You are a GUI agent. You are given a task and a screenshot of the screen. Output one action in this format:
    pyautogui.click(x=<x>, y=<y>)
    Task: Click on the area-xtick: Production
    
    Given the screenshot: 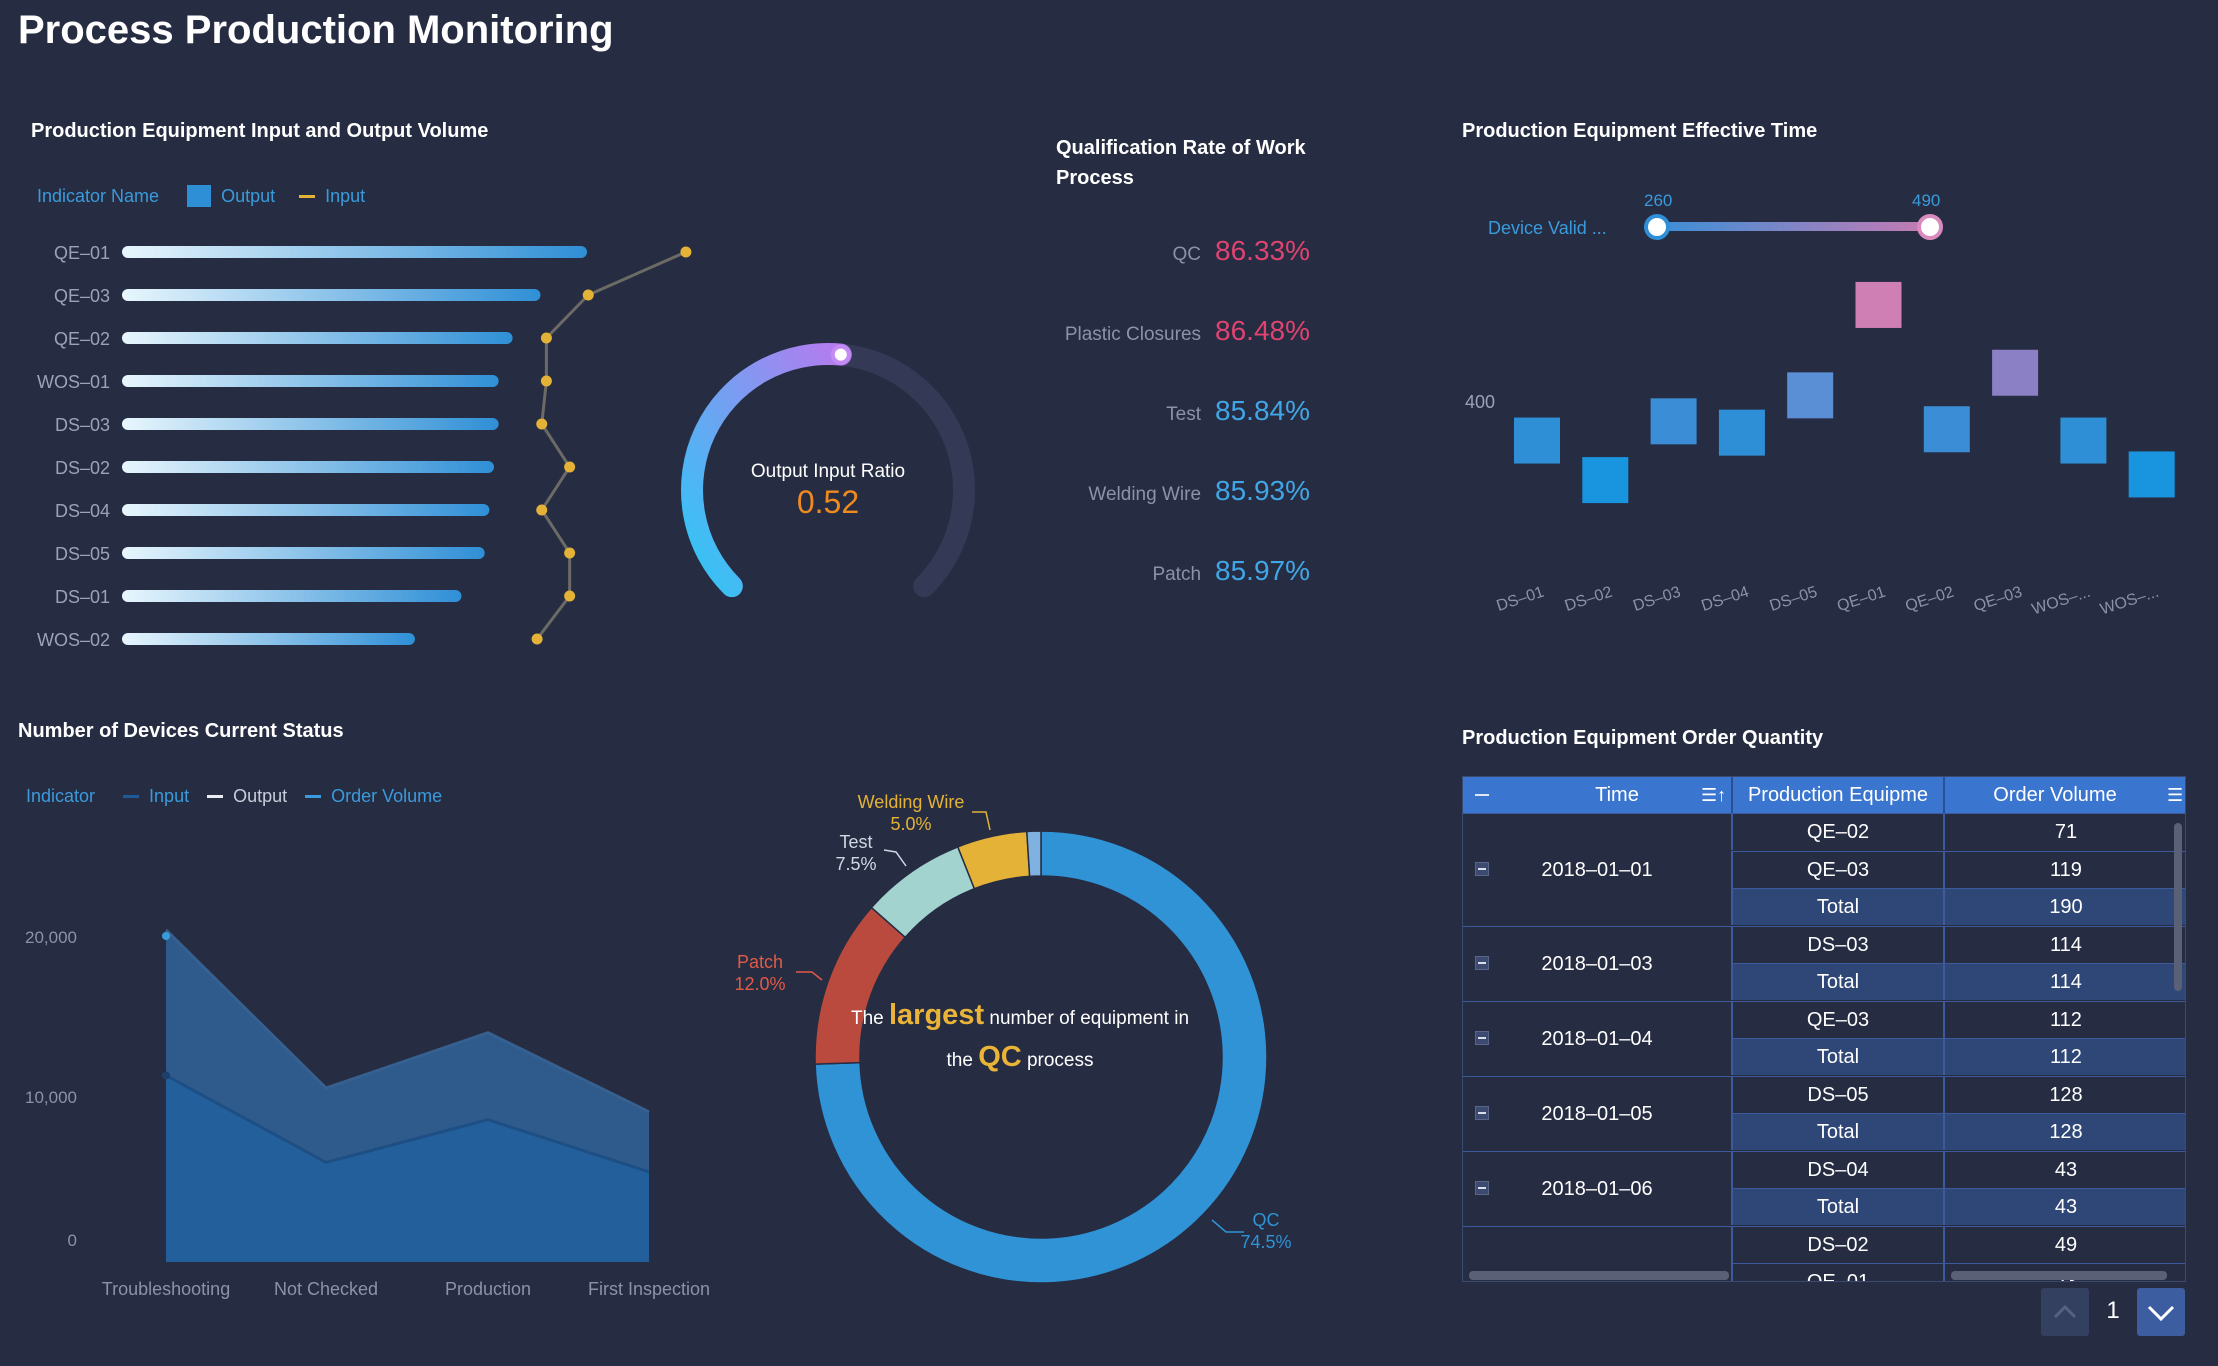 What is the action you would take?
    pyautogui.click(x=488, y=1289)
    